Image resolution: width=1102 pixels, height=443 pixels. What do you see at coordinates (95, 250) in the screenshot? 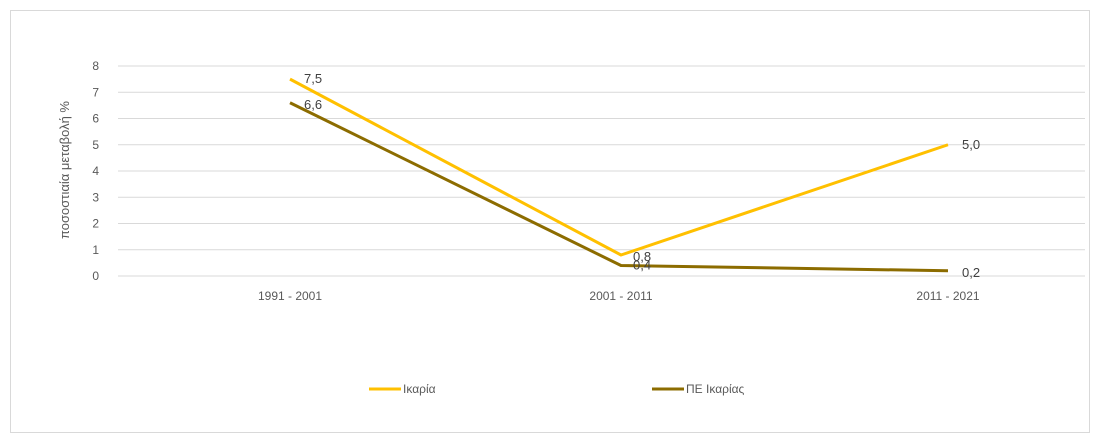
I see `y-tick-label: 1` at bounding box center [95, 250].